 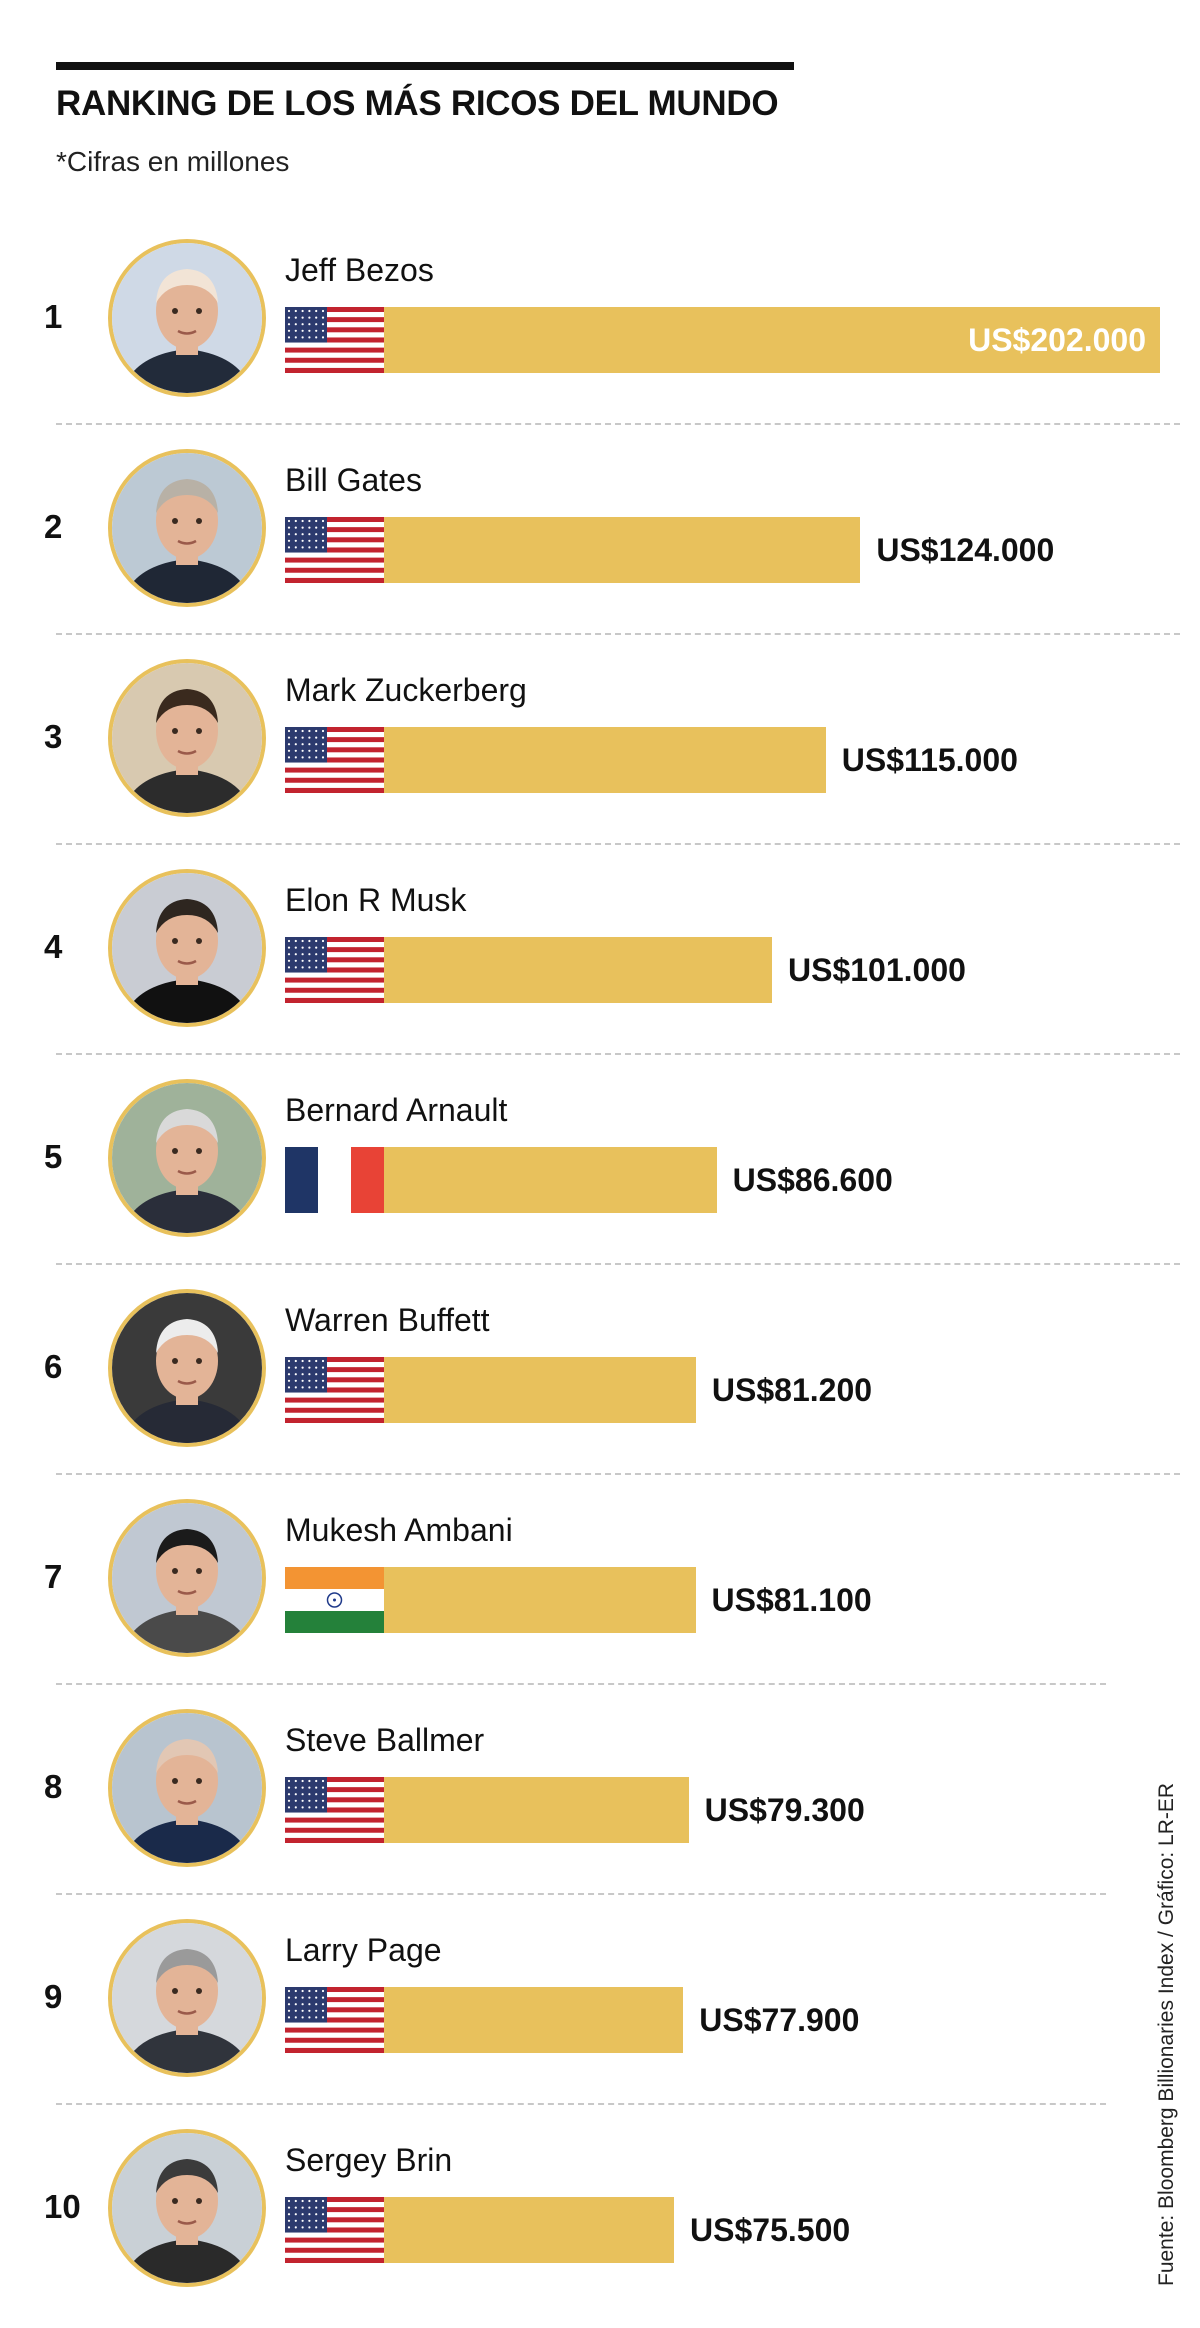 What do you see at coordinates (1057, 340) in the screenshot?
I see `wealth-value-label: US$202.000` at bounding box center [1057, 340].